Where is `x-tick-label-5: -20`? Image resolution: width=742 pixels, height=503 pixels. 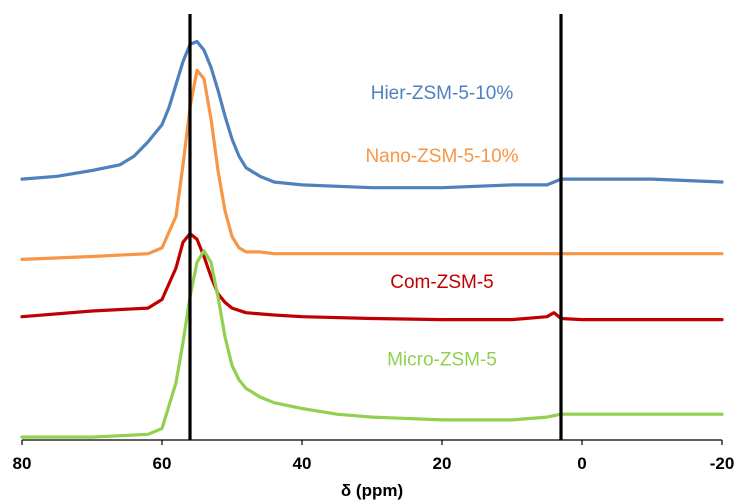
x-tick-label-5: -20 is located at coordinates (722, 463).